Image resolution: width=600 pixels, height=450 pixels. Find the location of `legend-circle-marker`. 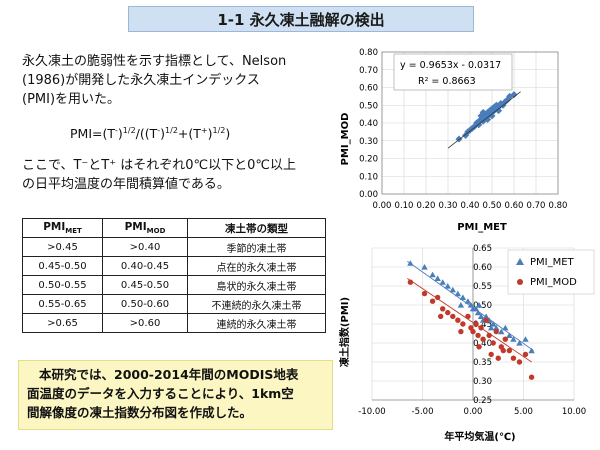

legend-circle-marker is located at coordinates (520, 282).